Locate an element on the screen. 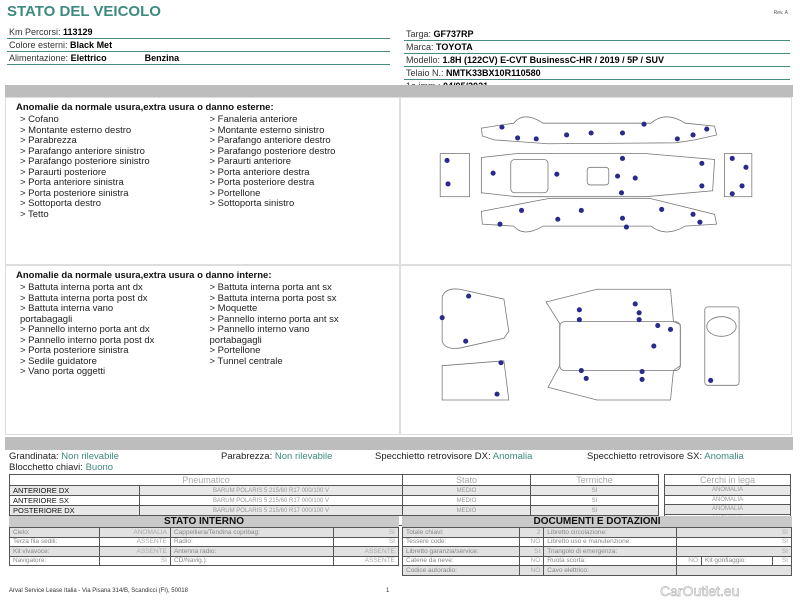  label: Specchietto retrovisore SX: is located at coordinates (645, 456).